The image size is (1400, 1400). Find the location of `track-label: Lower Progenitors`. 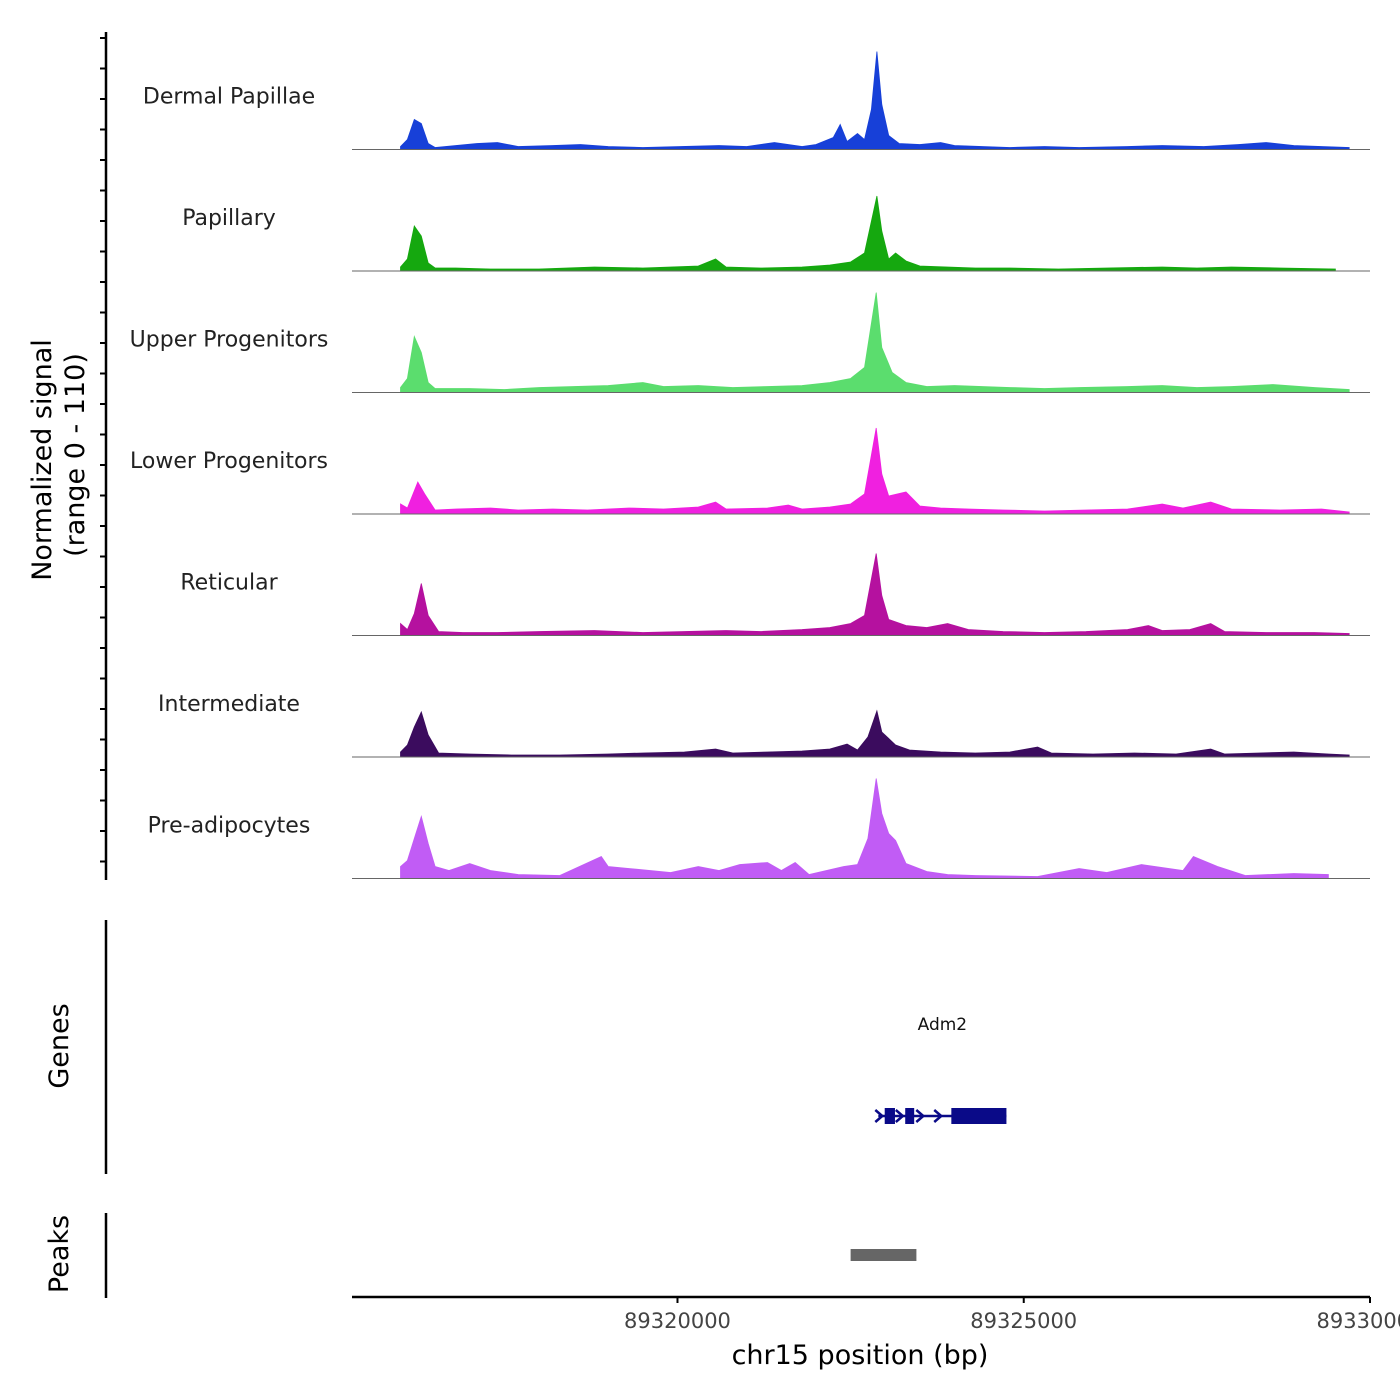

track-label: Lower Progenitors is located at coordinates (229, 461).